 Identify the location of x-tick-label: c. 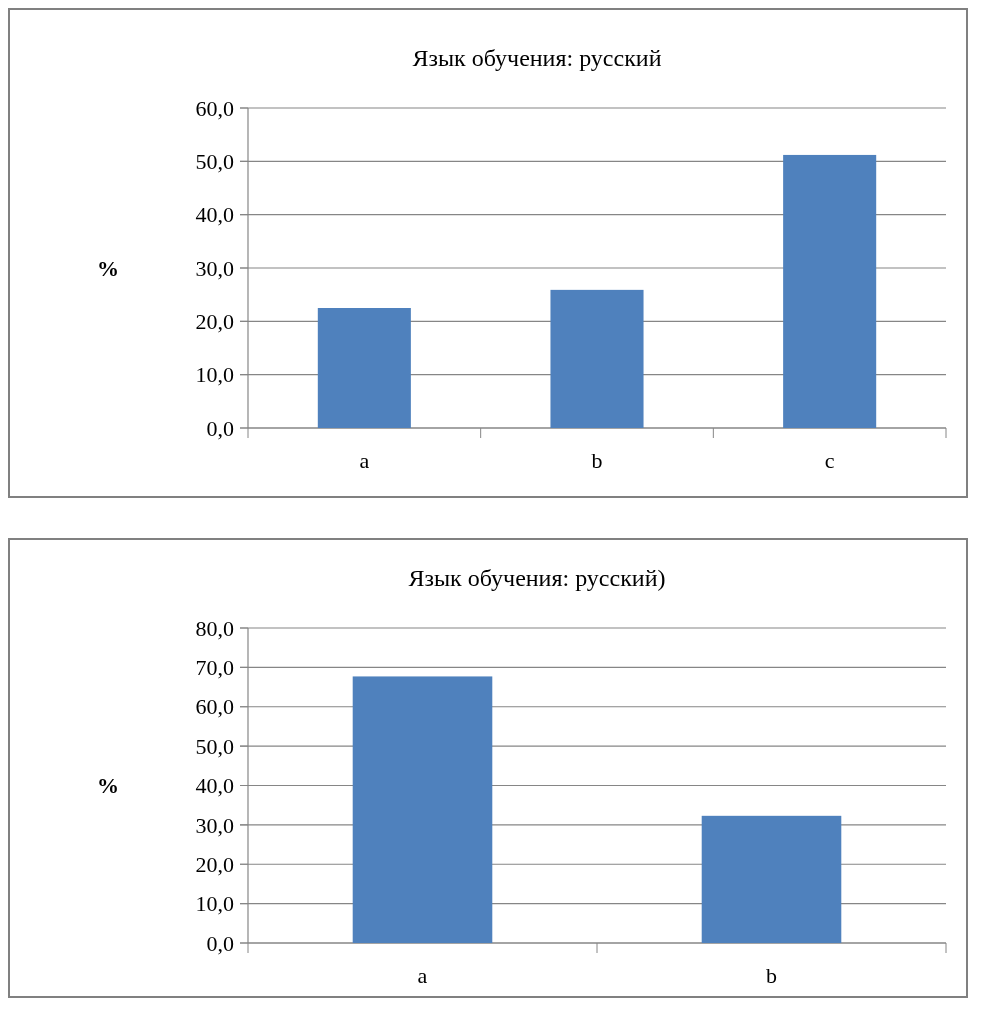
(829, 460).